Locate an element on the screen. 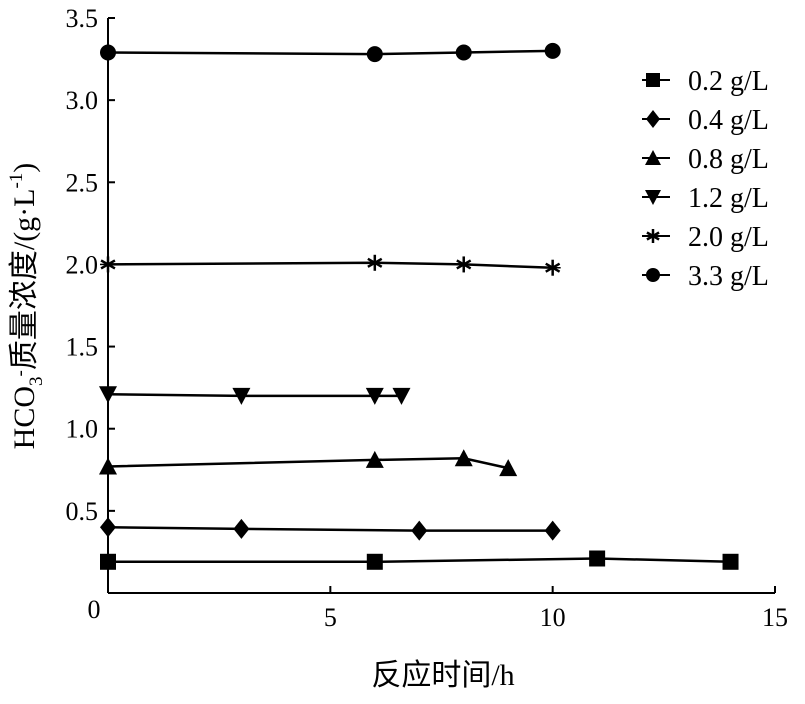 The height and width of the screenshot is (704, 805). y-tick-label: 1.5 is located at coordinates (82, 347).